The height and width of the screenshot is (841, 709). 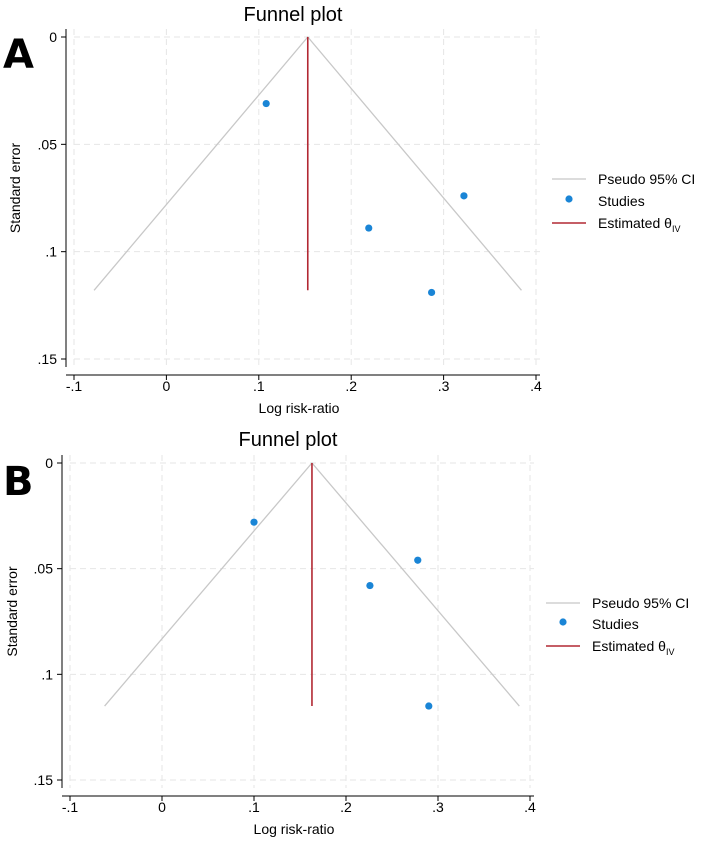 What do you see at coordinates (18, 482) in the screenshot?
I see `panel-letter-b: B` at bounding box center [18, 482].